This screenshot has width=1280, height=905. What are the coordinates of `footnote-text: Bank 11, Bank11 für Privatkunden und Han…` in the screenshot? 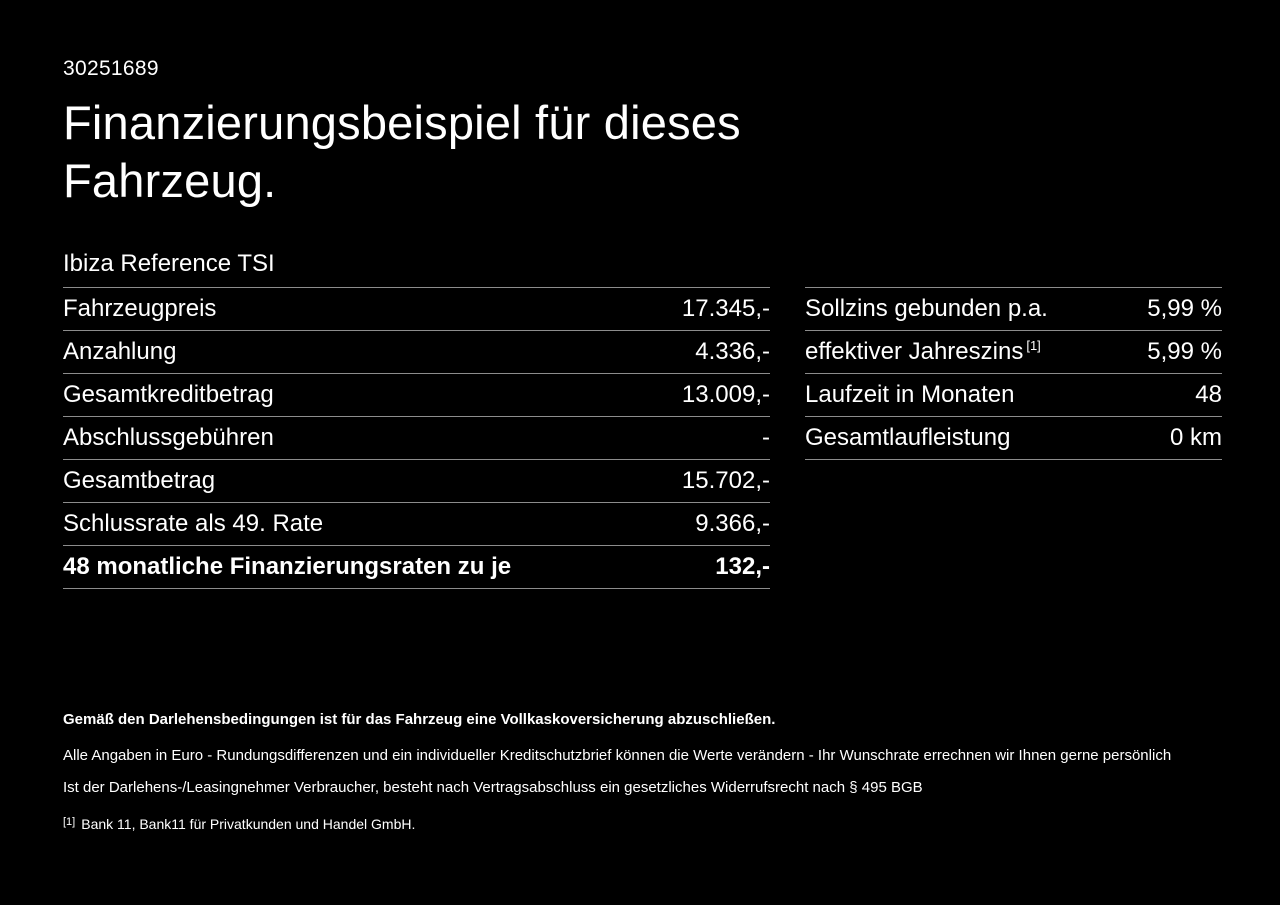 It's located at (248, 824).